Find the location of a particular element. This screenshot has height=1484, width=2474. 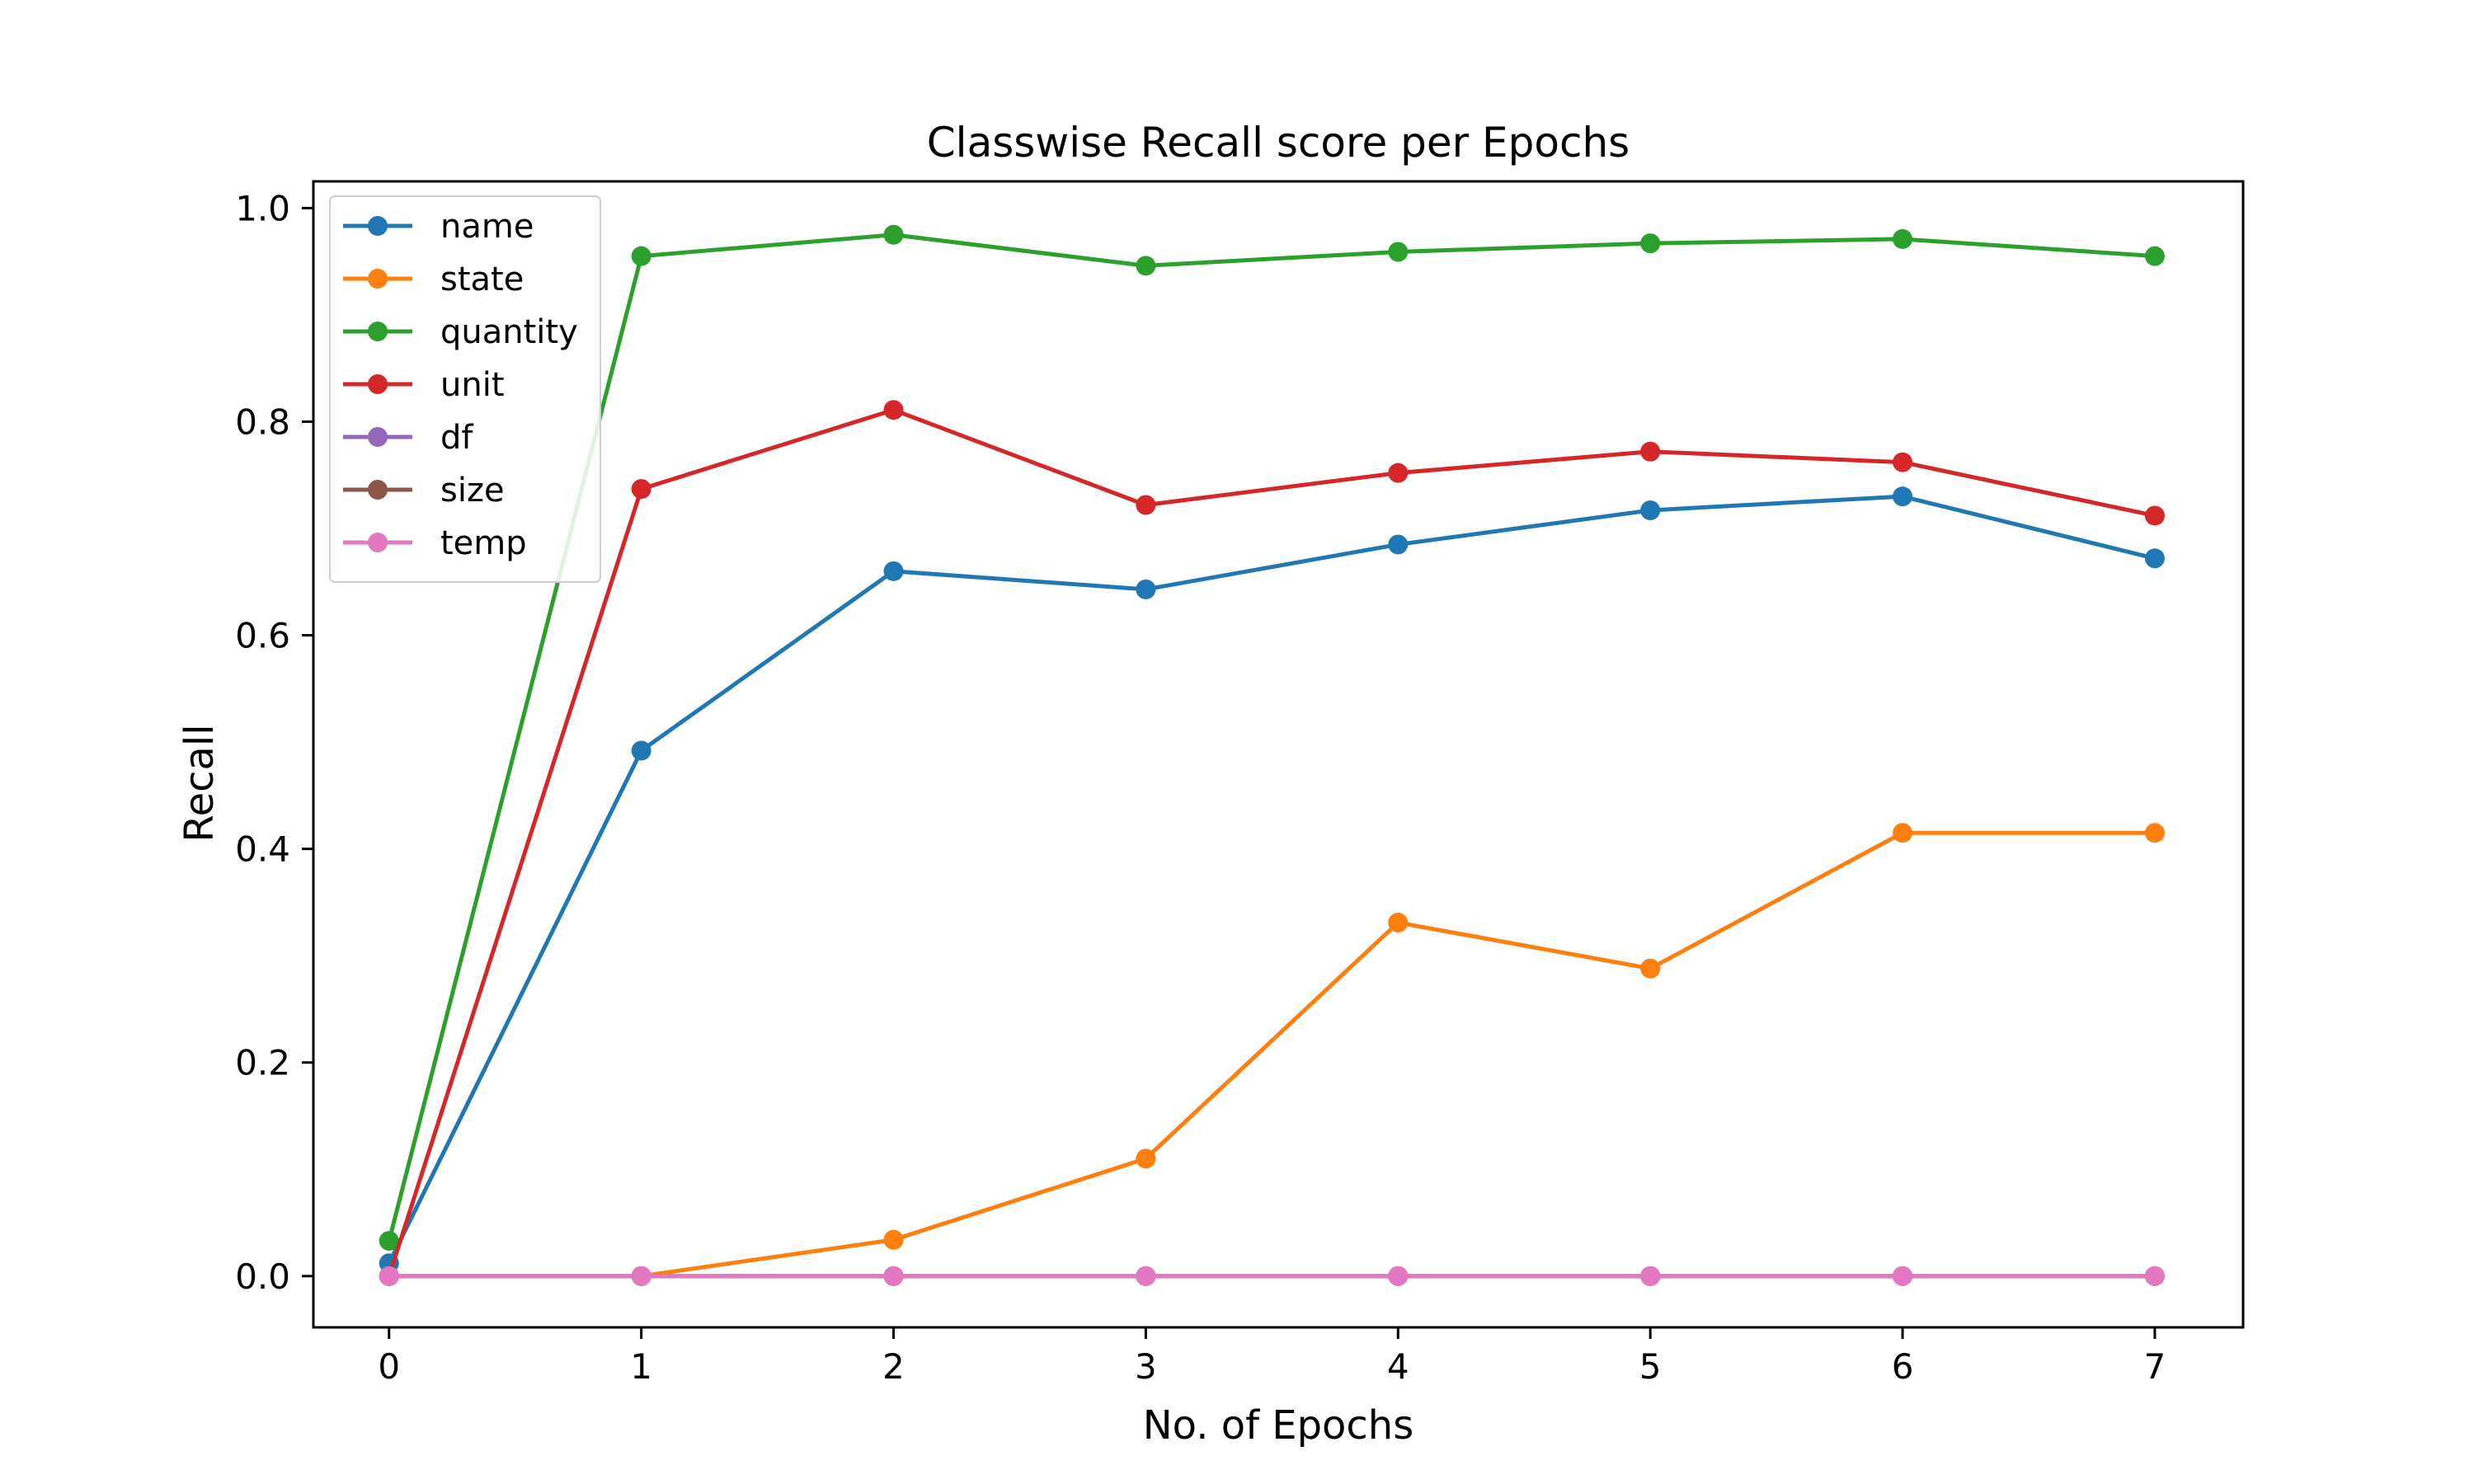

x-tick-label: 1 is located at coordinates (641, 1366).